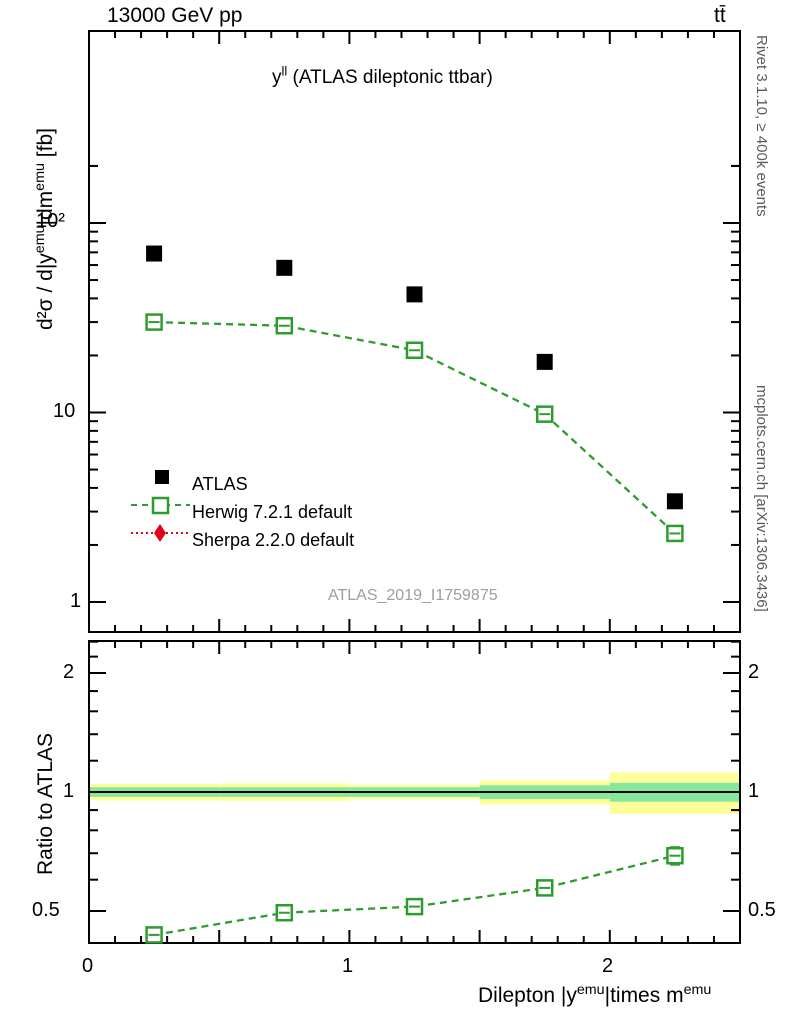 This screenshot has height=1024, width=786. What do you see at coordinates (608, 966) in the screenshot?
I see `xtick-2: 2` at bounding box center [608, 966].